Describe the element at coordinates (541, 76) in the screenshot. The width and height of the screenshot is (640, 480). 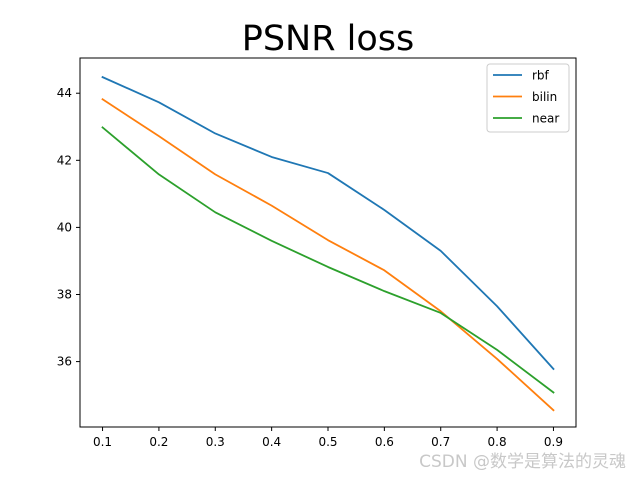
I see `legend-label-rbf: rbf` at that location.